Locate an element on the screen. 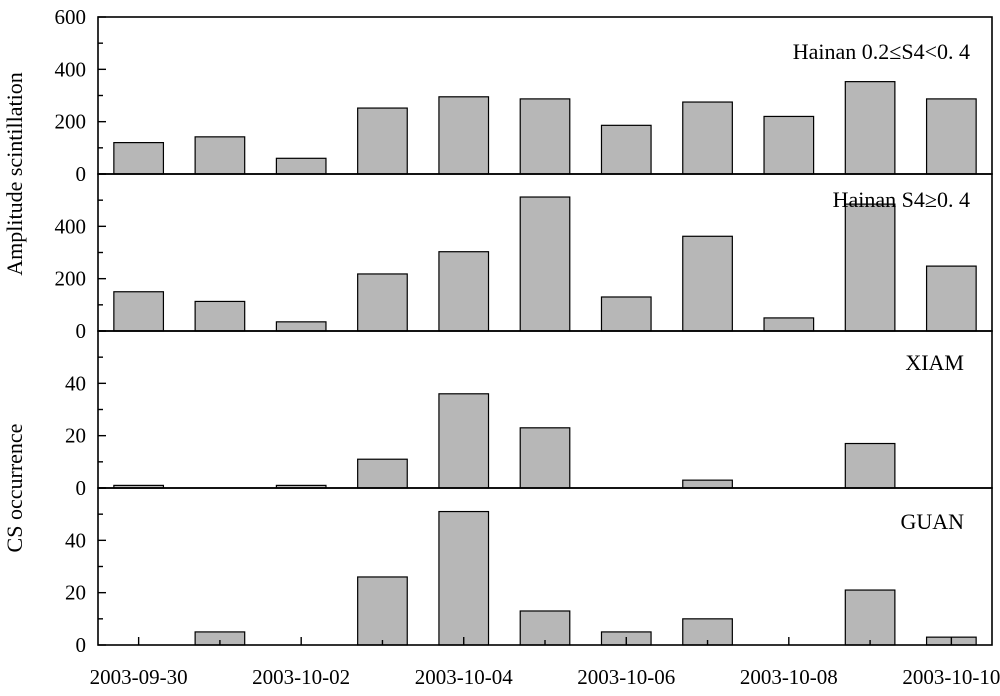 The width and height of the screenshot is (1000, 696). xtick-label: 2003-10-02 is located at coordinates (301, 677).